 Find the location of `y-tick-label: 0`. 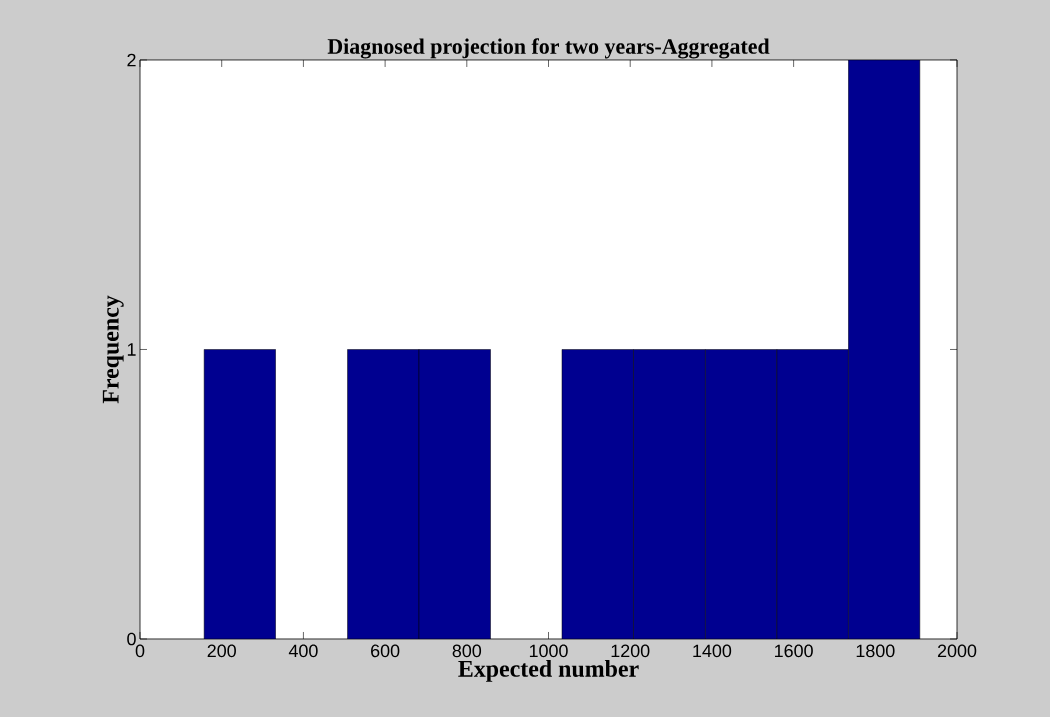

y-tick-label: 0 is located at coordinates (131, 639).